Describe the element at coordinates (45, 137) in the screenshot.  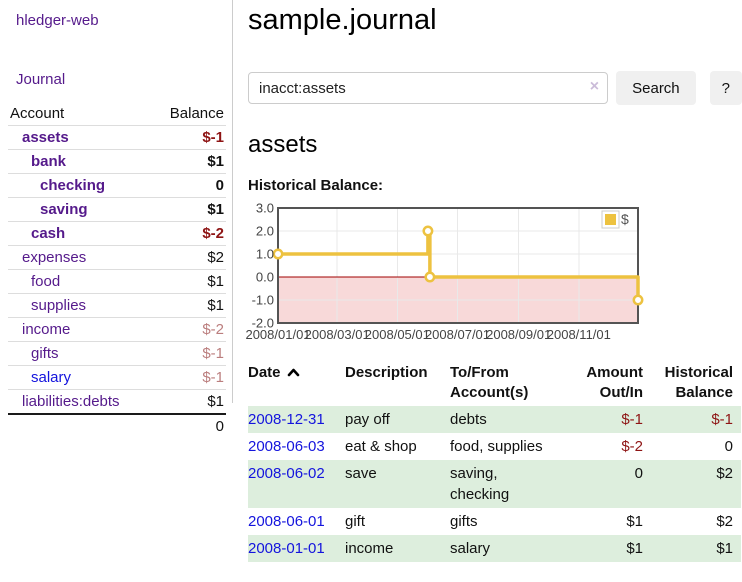
I see `account-link: assets` at that location.